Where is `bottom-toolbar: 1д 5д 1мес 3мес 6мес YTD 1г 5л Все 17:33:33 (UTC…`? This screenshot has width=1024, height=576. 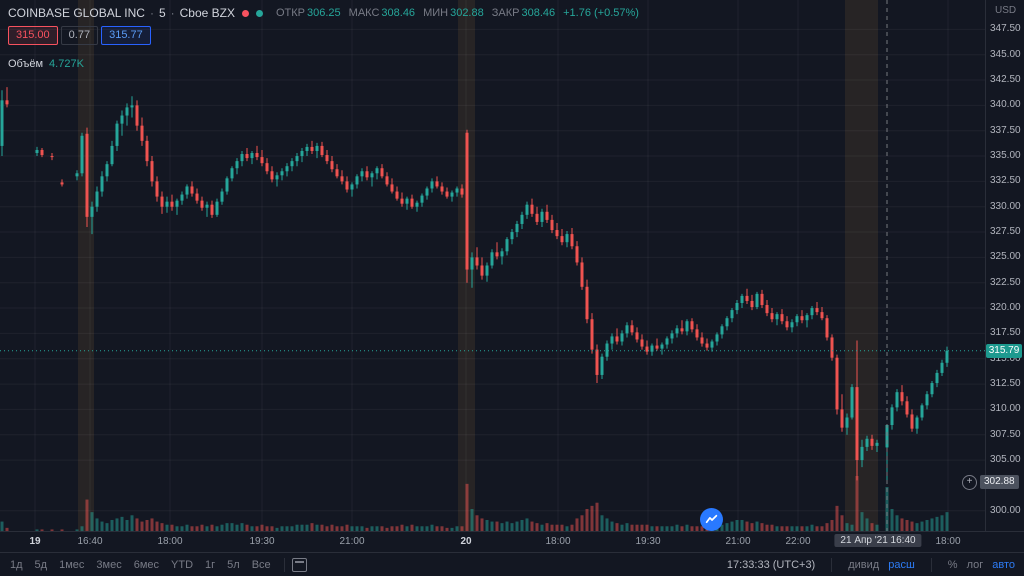
bottom-toolbar: 1д 5д 1мес 3мес 6мес YTD 1г 5л Все 17:33:33 (UTC… is located at coordinates (512, 564).